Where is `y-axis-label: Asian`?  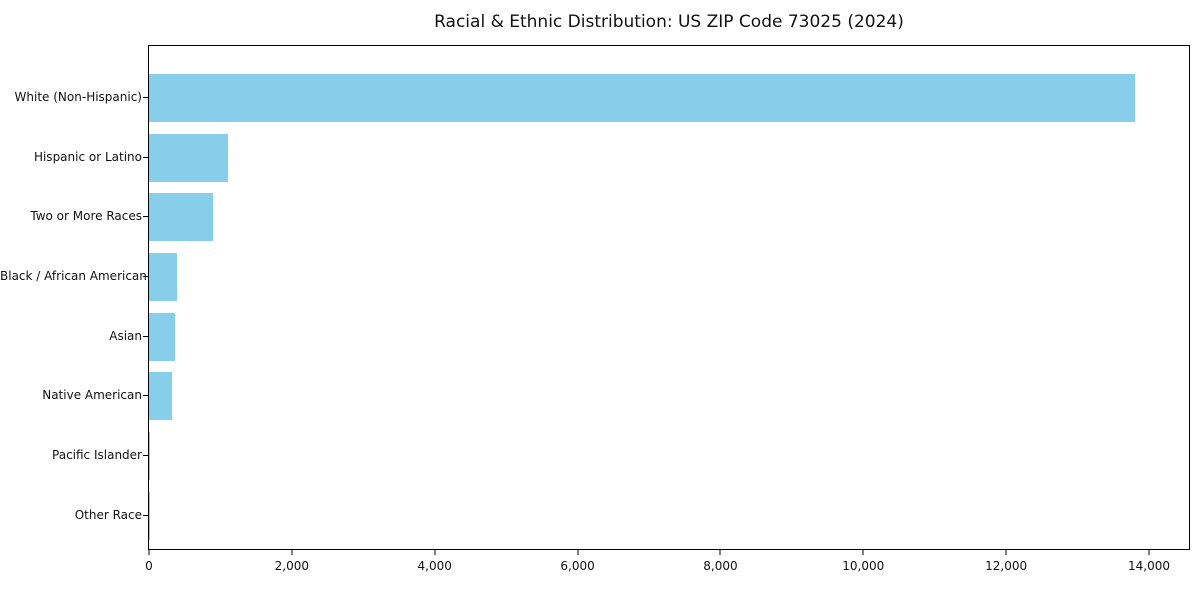 y-axis-label: Asian is located at coordinates (125, 335).